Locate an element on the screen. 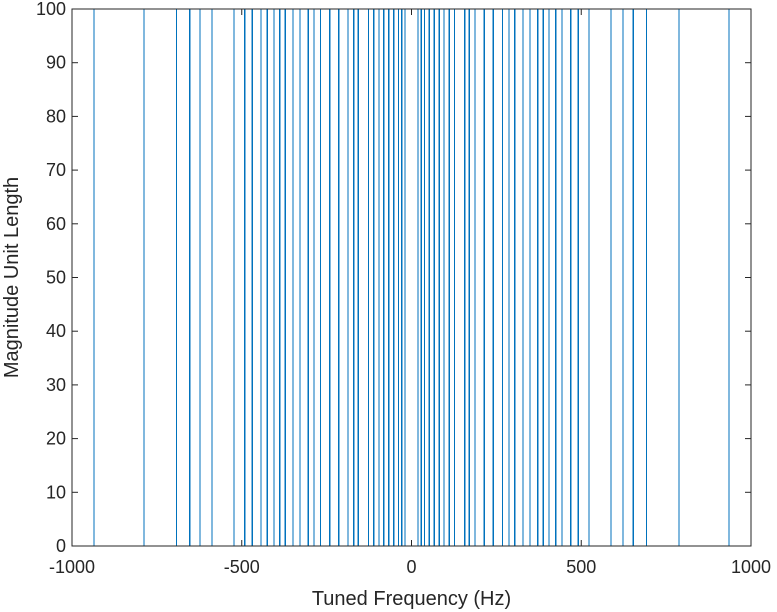  x-tick-label: 1000 is located at coordinates (751, 567).